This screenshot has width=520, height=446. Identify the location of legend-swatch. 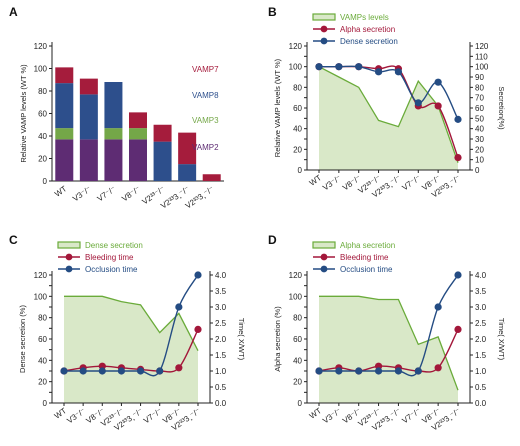
(324, 245).